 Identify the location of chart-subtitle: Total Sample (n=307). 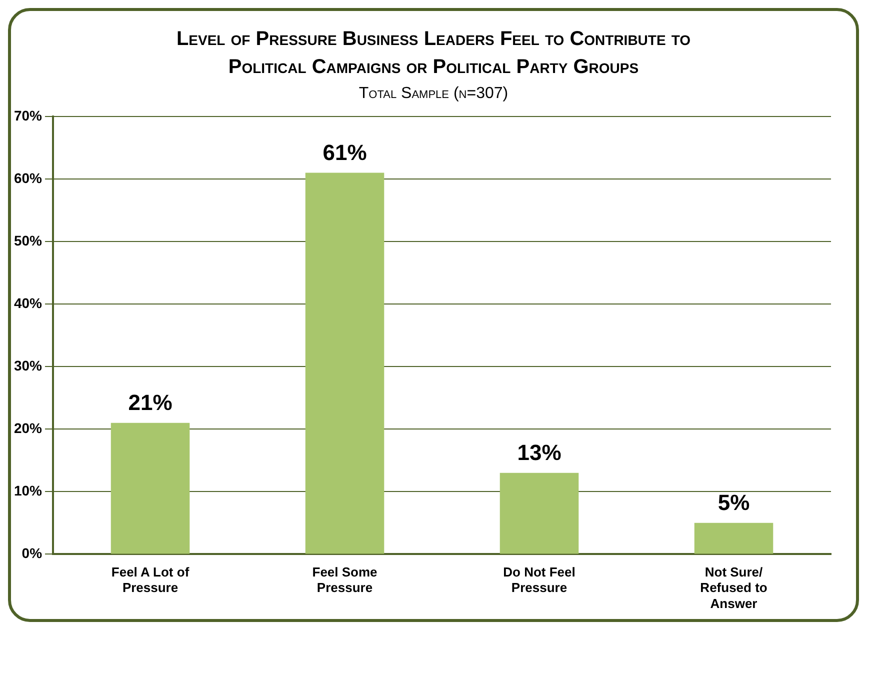
(434, 94).